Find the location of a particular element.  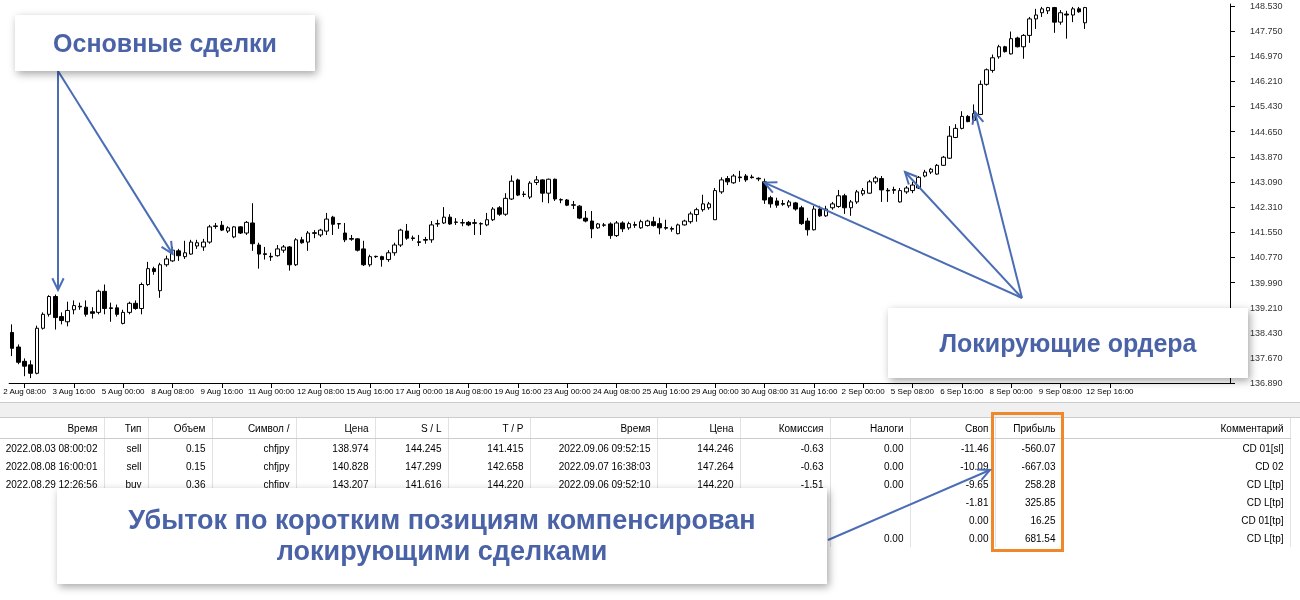

x-tick-label: 11 Aug 00:00 is located at coordinates (271, 391).